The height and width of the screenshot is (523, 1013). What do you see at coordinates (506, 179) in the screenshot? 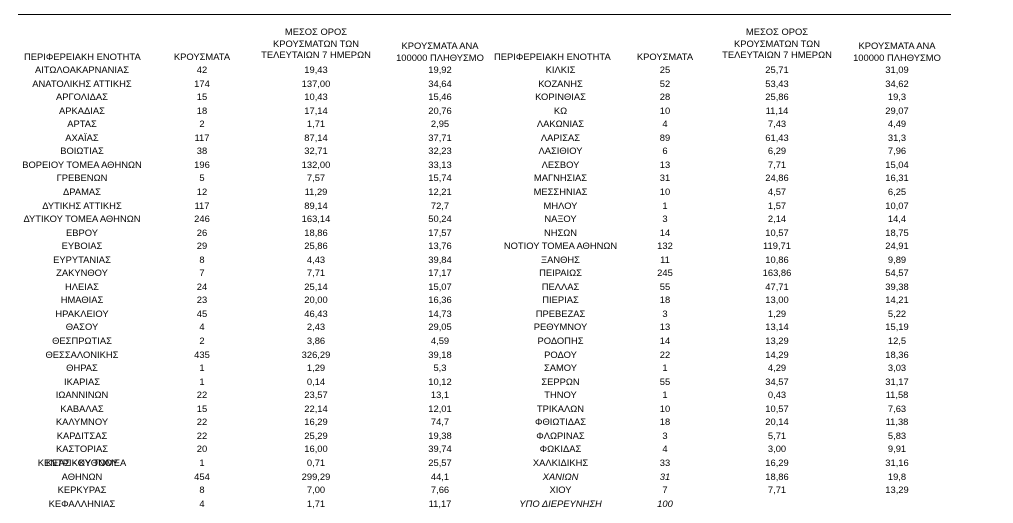
I see `table-row: ΓΡΕΒΕΝΩΝ 5 7,57 15,74 ΜΑΓΝΗΣΙΑΣ 31 24,86 16,31` at bounding box center [506, 179].